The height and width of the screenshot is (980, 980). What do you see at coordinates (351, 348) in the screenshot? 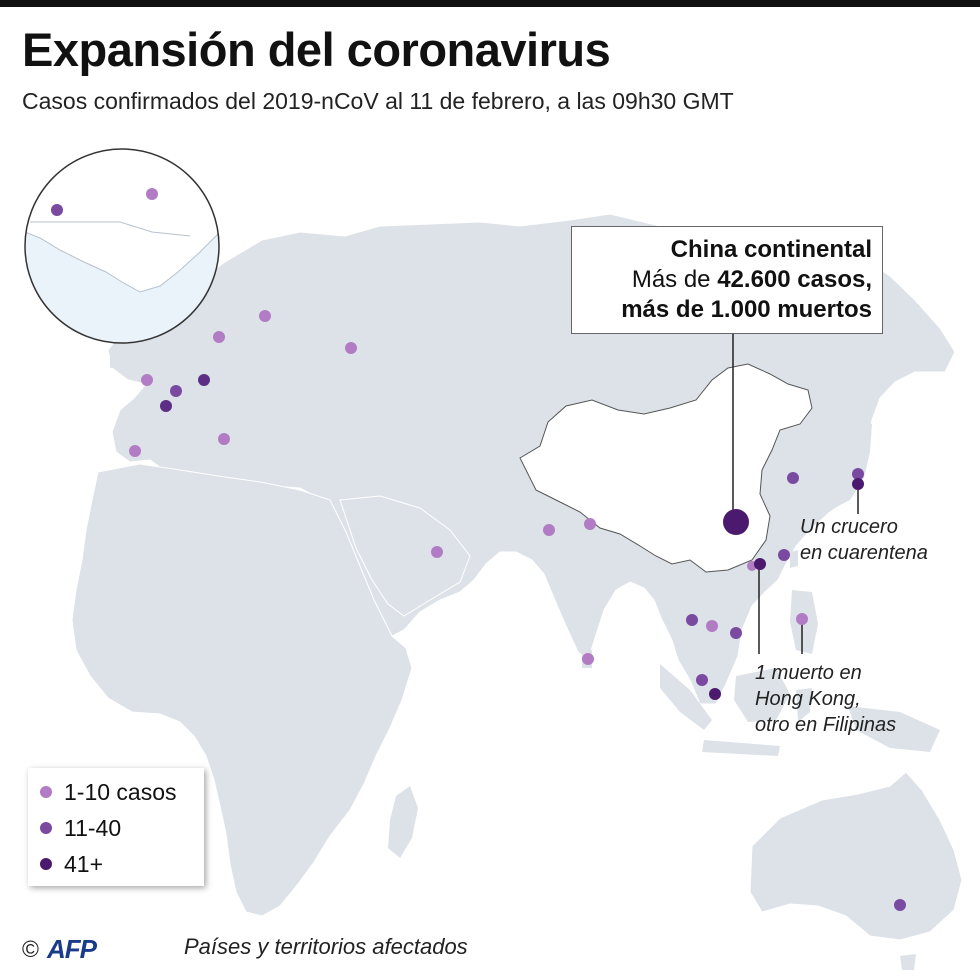
I see `case-dot-russia` at bounding box center [351, 348].